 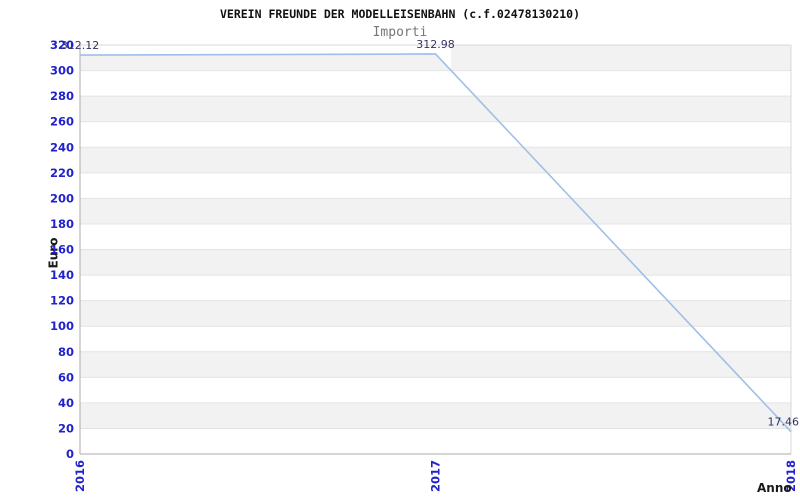 What do you see at coordinates (62, 96) in the screenshot?
I see `y-tick-label: 280` at bounding box center [62, 96].